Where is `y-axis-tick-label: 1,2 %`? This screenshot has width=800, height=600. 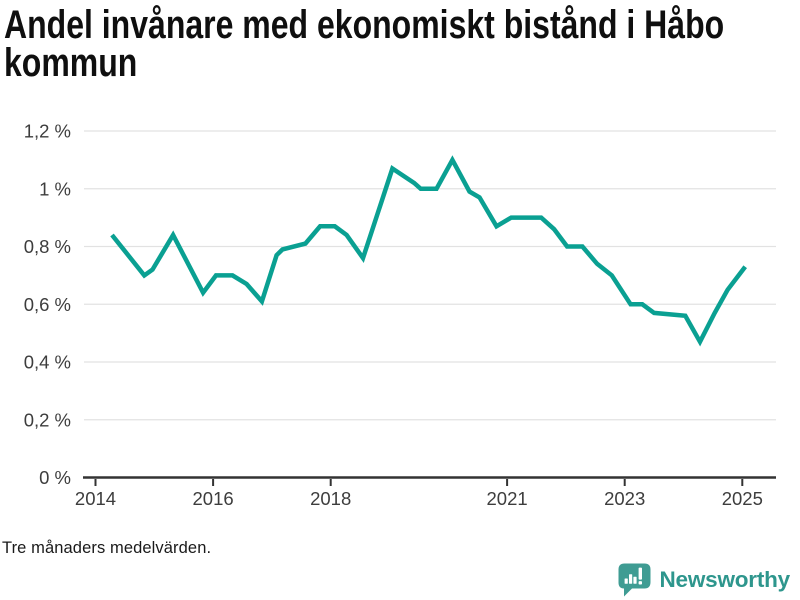
y-axis-tick-label: 1,2 % is located at coordinates (47, 131).